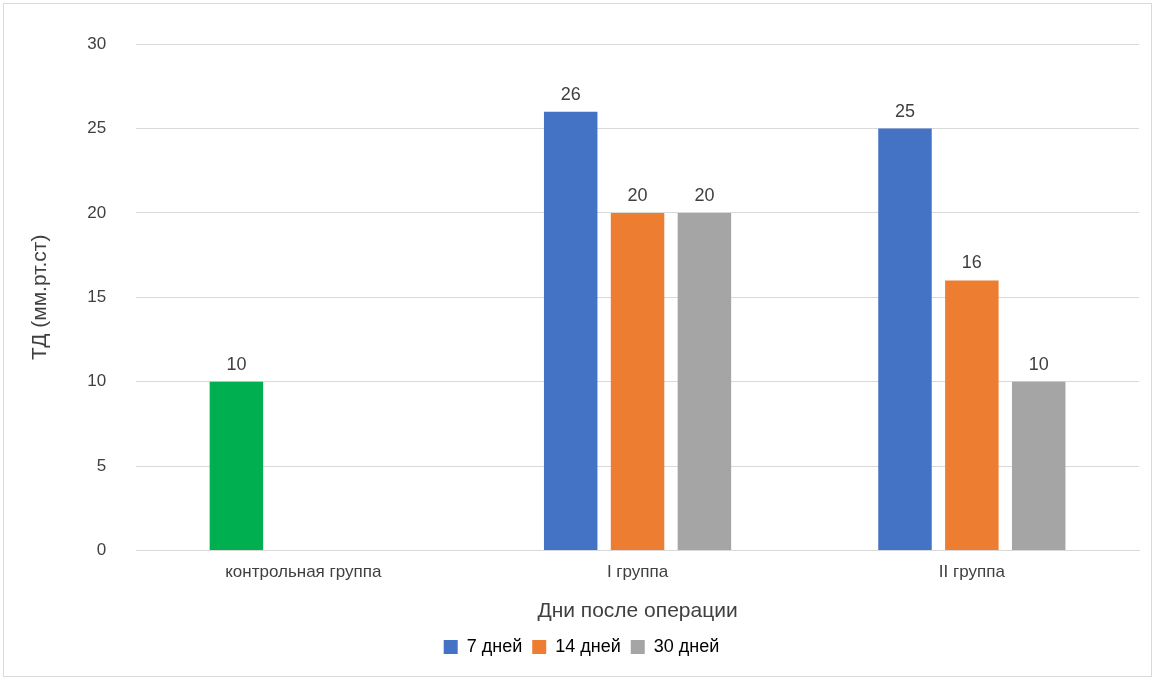  Describe the element at coordinates (494, 645) in the screenshot. I see `legend-label: 7 дней` at that location.